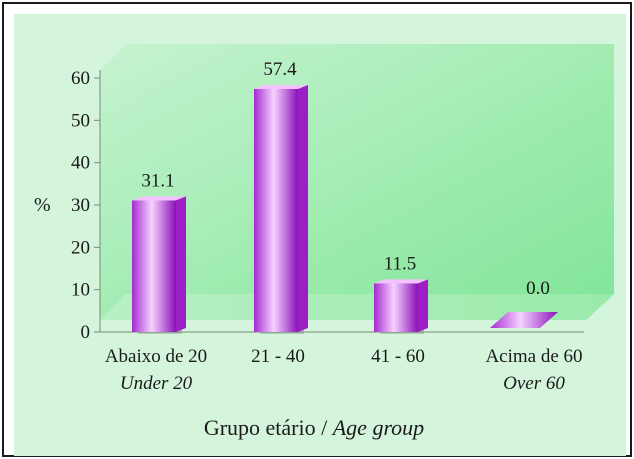 The width and height of the screenshot is (634, 459). Describe the element at coordinates (398, 356) in the screenshot. I see `category-label: 41 - 60` at that location.